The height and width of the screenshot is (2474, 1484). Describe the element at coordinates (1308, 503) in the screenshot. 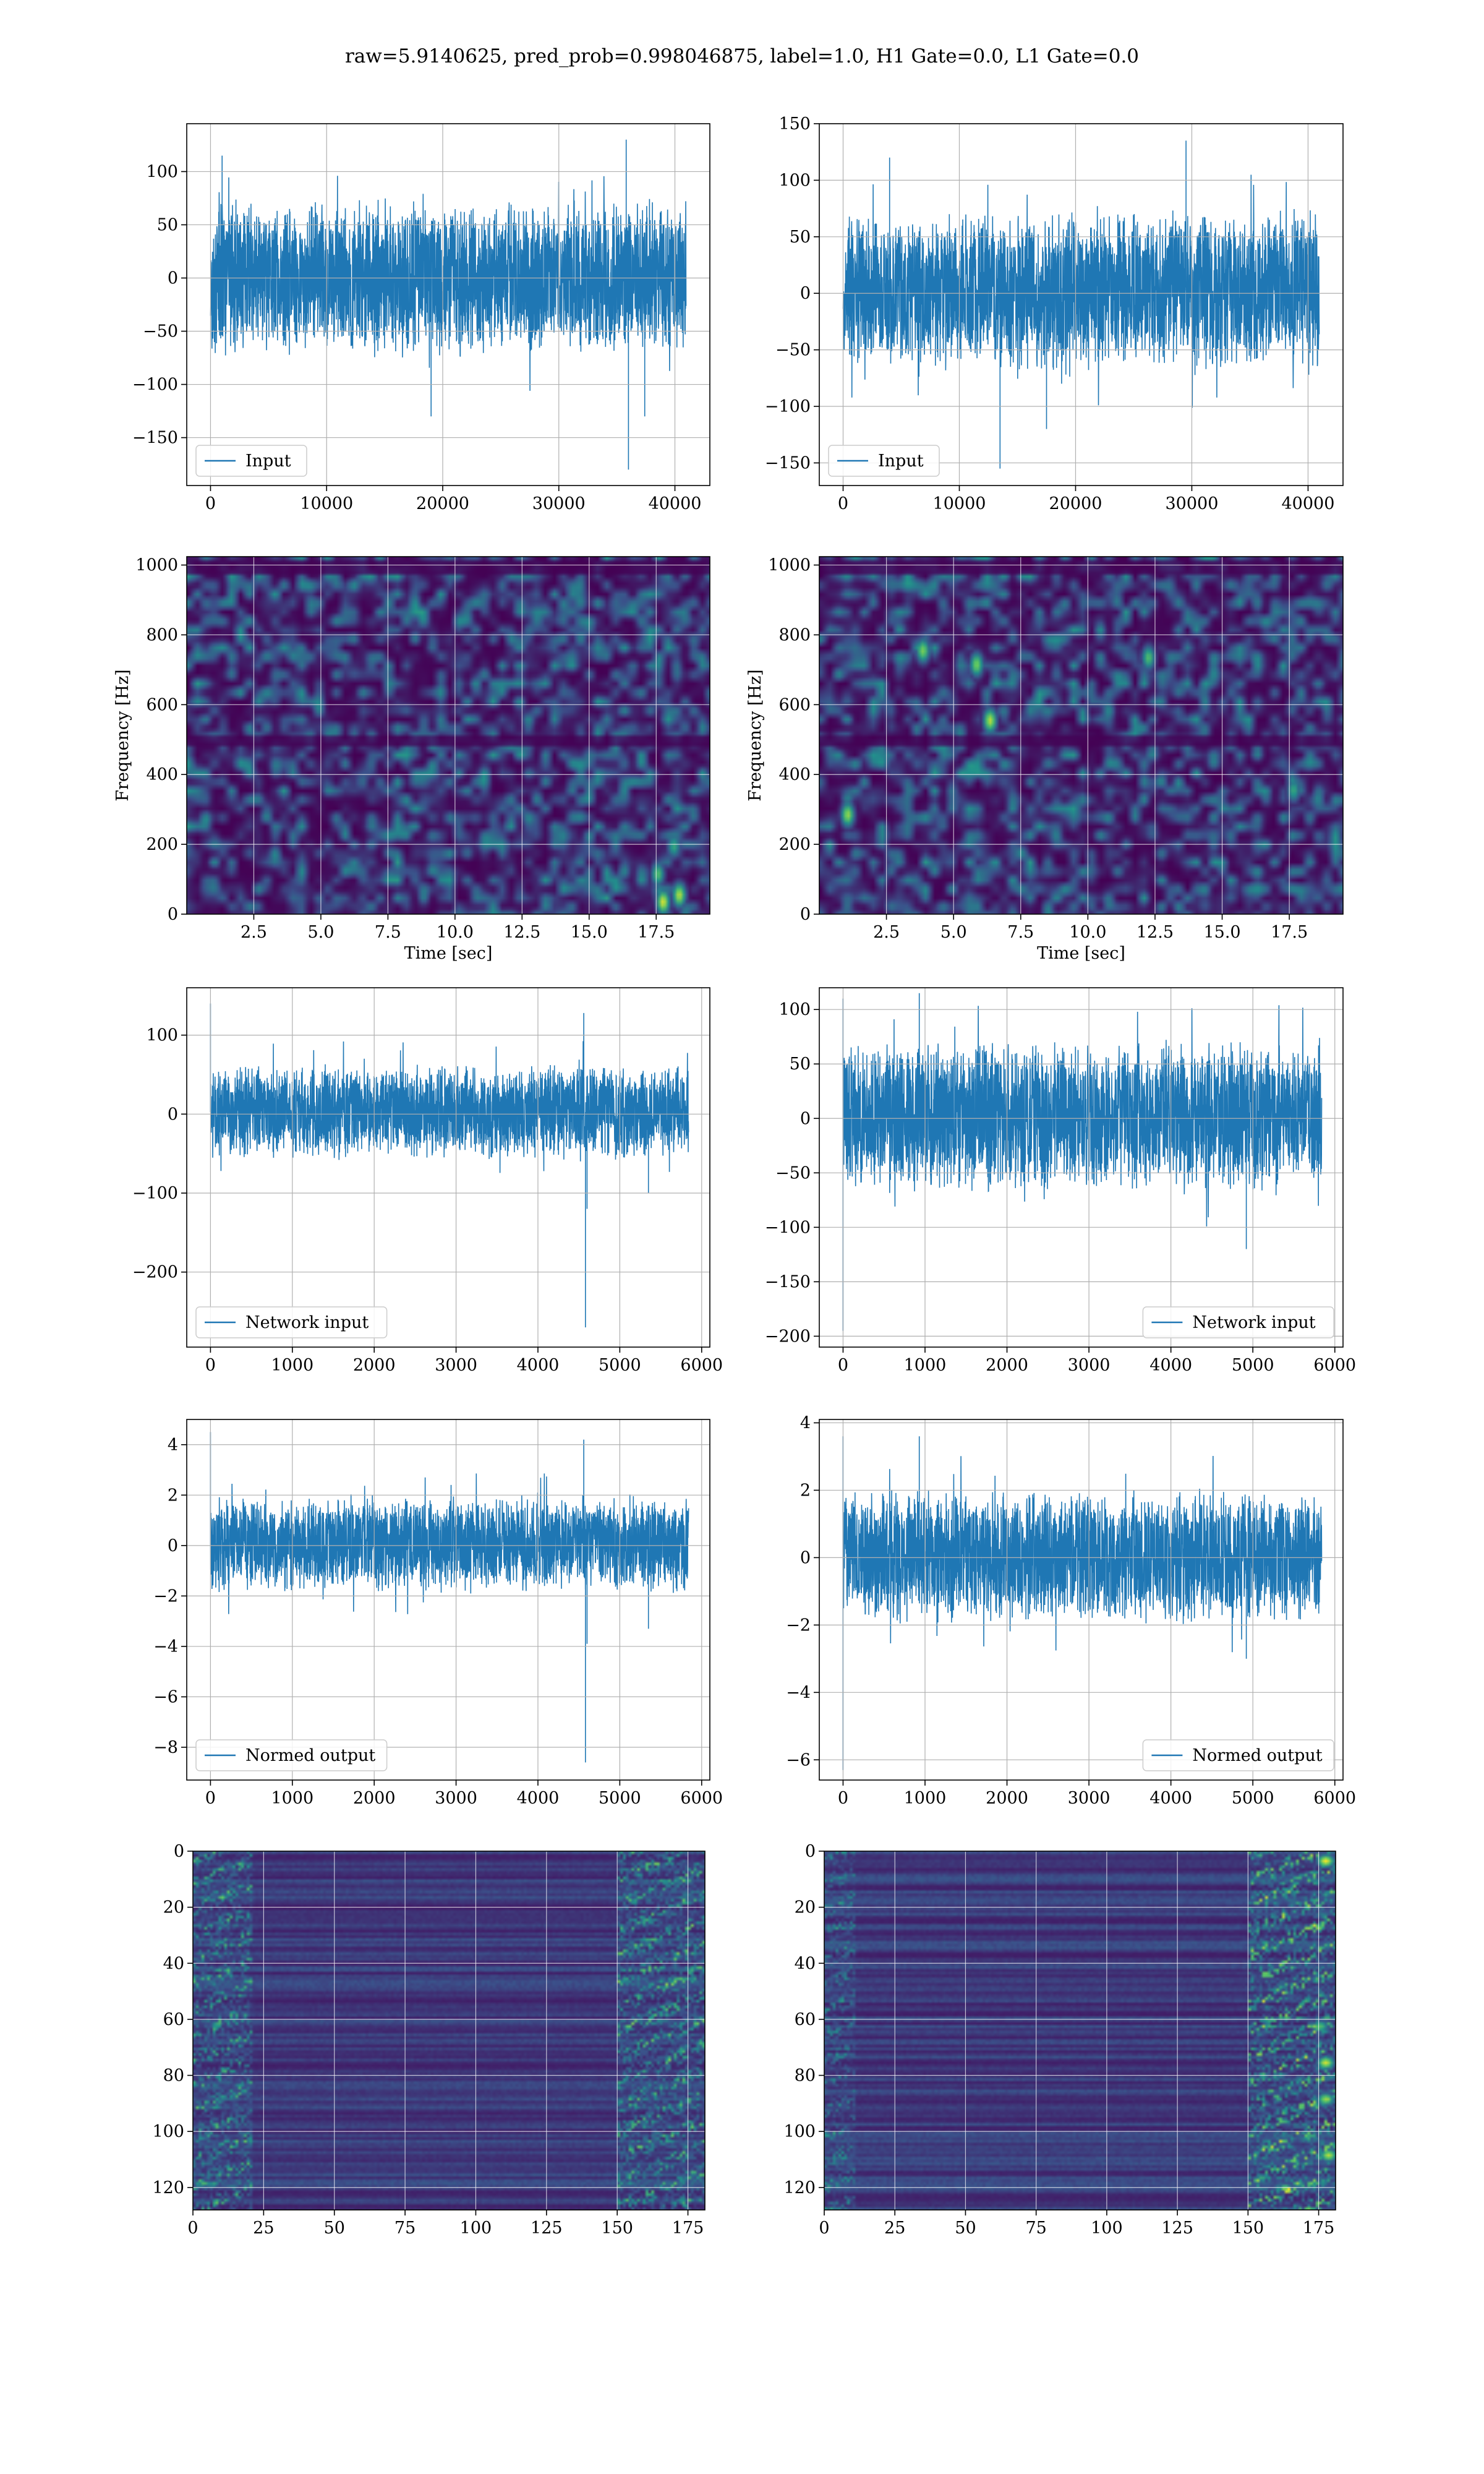

I see `x-tick-label: 40000` at that location.